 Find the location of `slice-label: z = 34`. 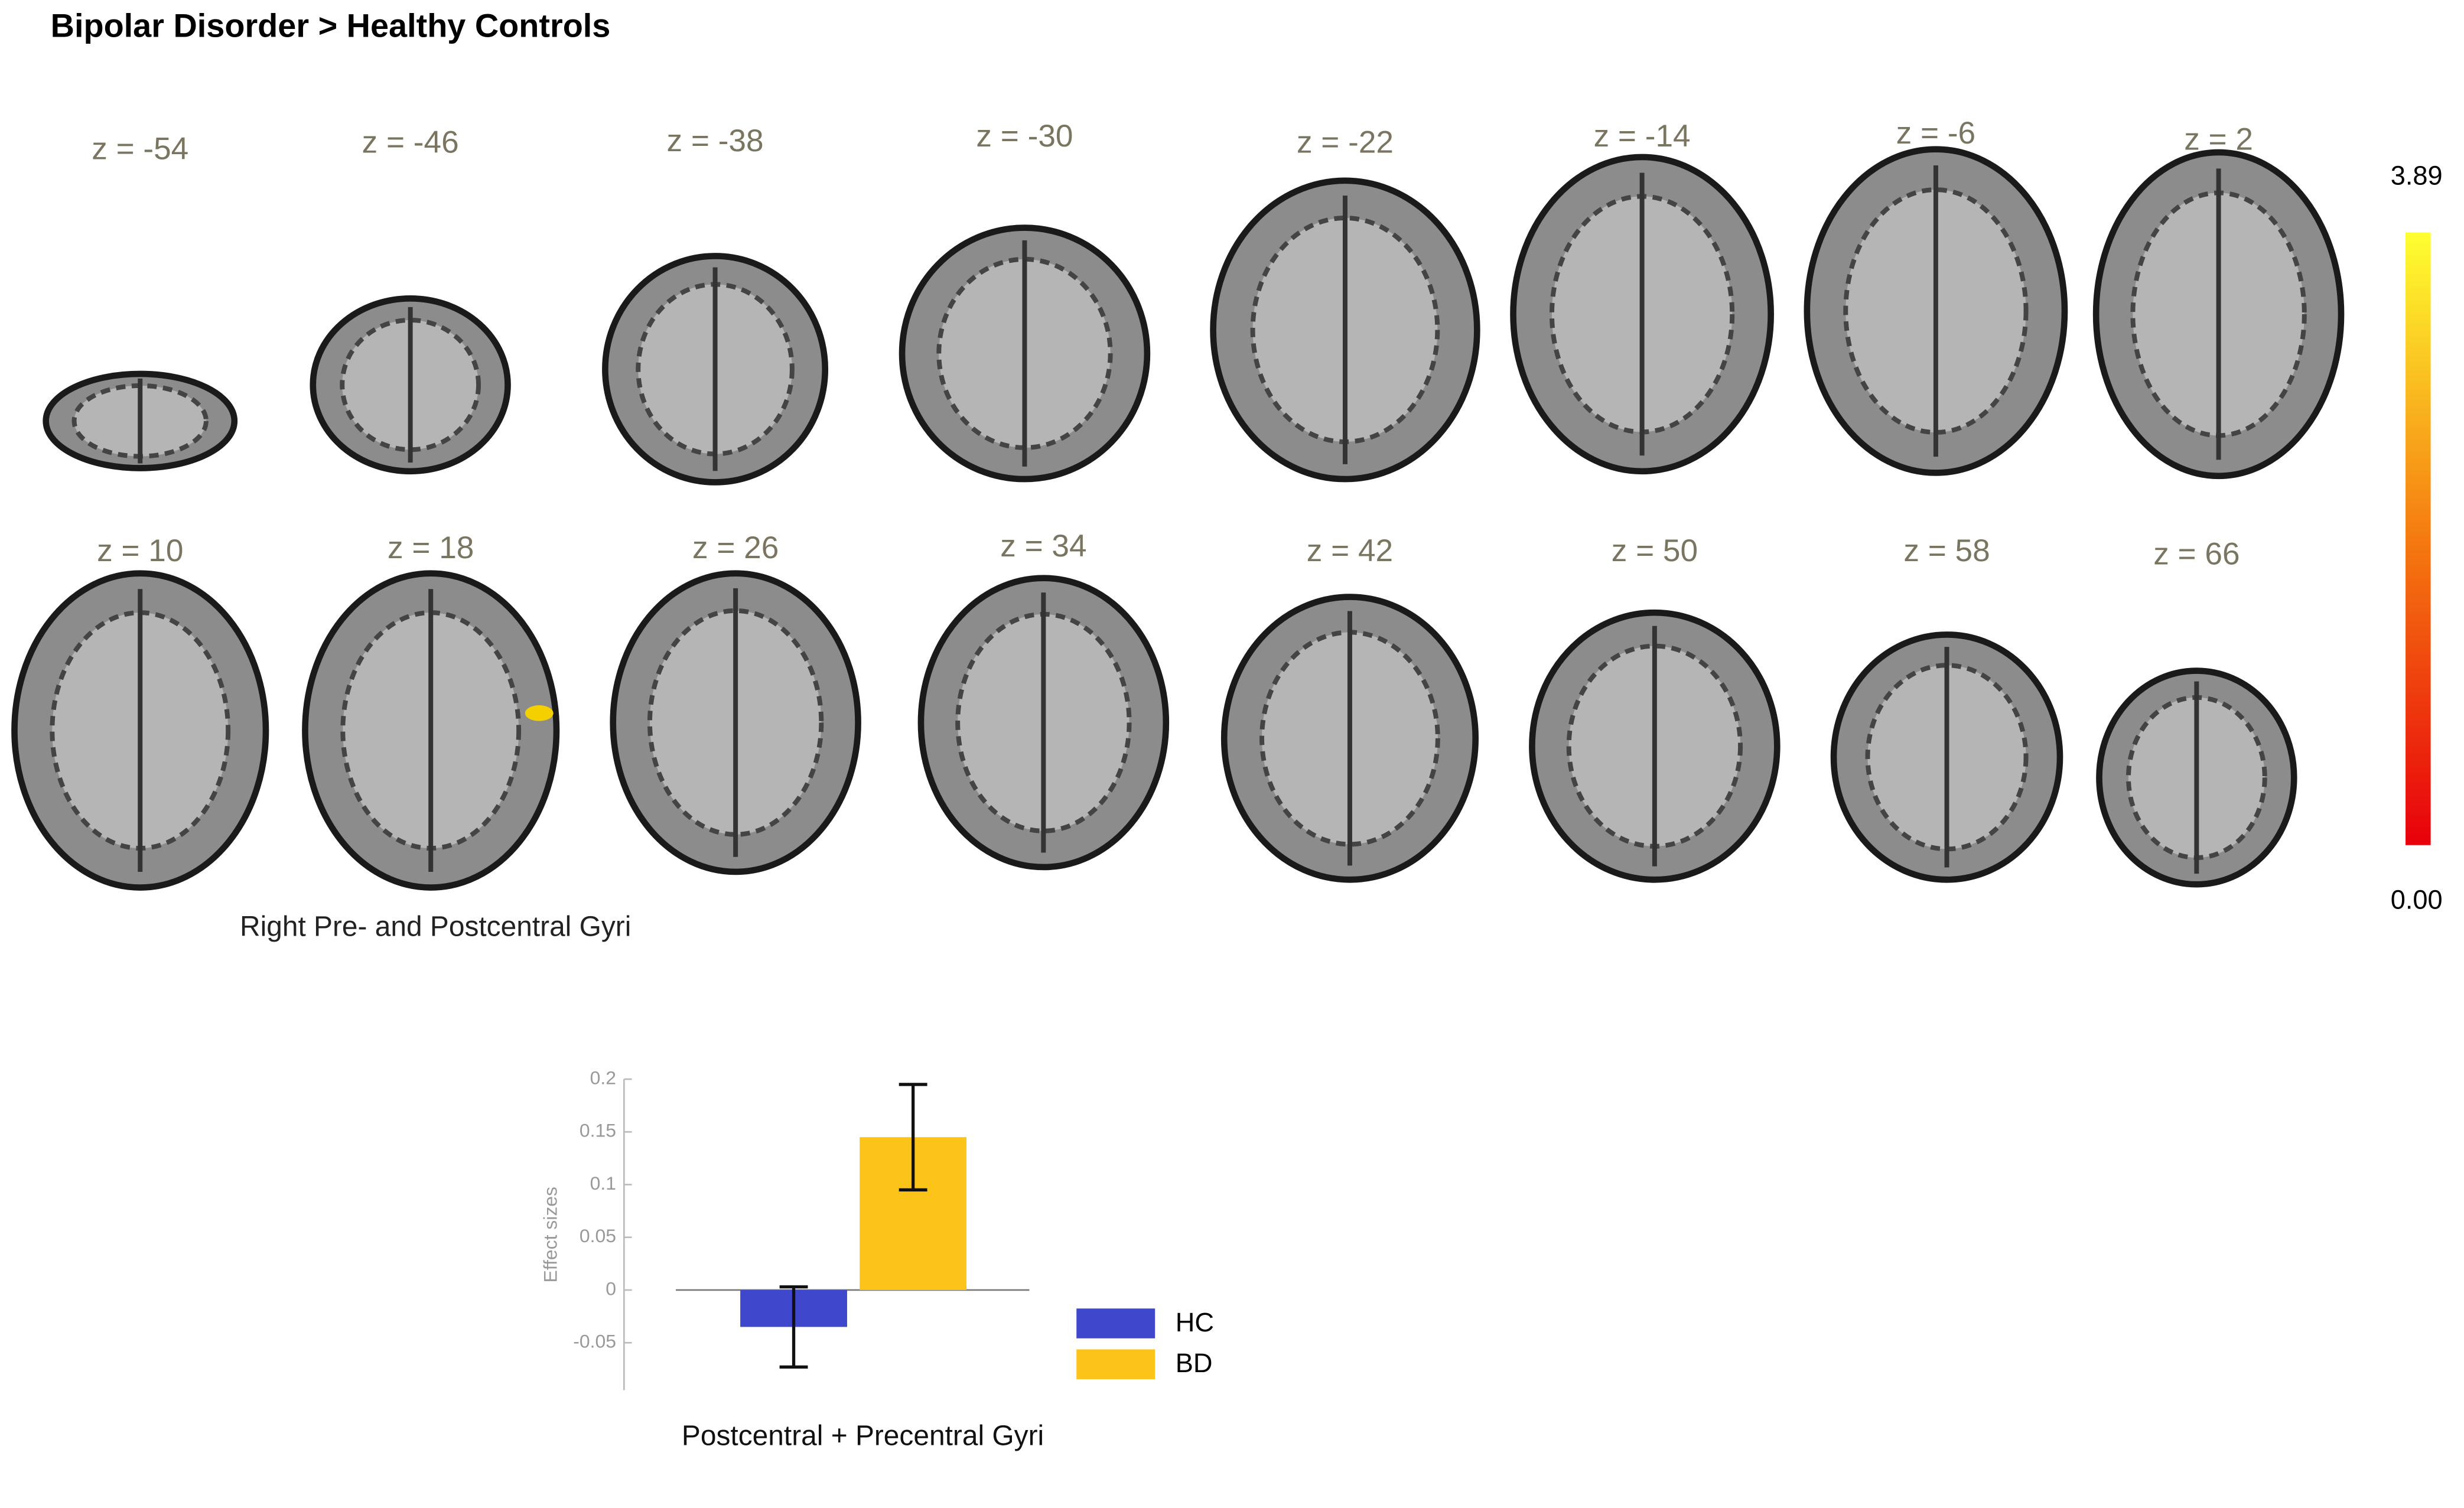

slice-label: z = 34 is located at coordinates (1043, 546).